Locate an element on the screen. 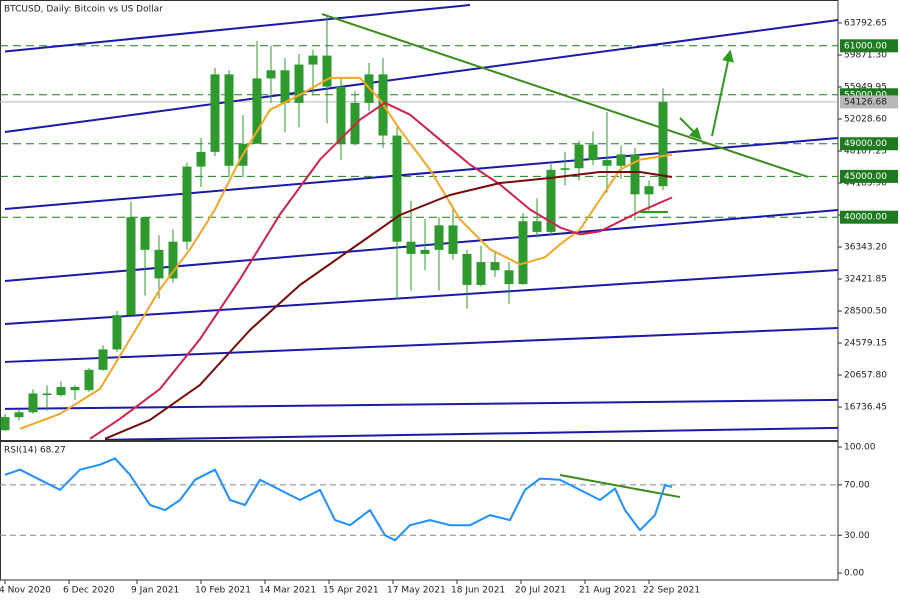 The width and height of the screenshot is (900, 600). x-tick-label: 14 Mar 2021 is located at coordinates (287, 591).